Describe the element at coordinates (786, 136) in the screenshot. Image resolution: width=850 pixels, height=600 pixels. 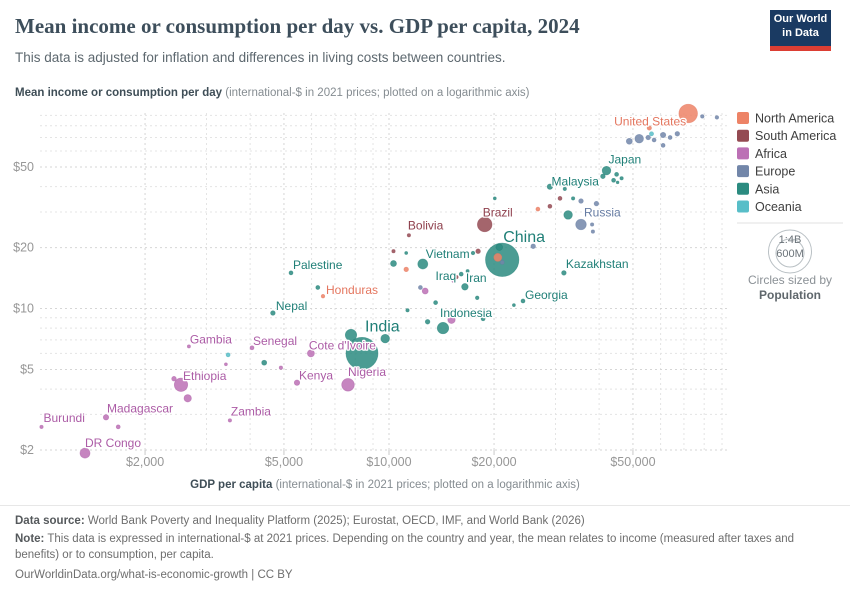
I see `legend-item-south-america: South America` at that location.